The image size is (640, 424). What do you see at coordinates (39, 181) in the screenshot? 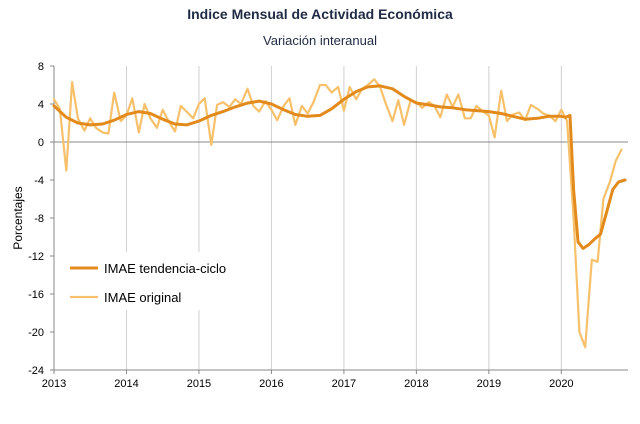
I see `y-tick-label--4: -4` at bounding box center [39, 181].